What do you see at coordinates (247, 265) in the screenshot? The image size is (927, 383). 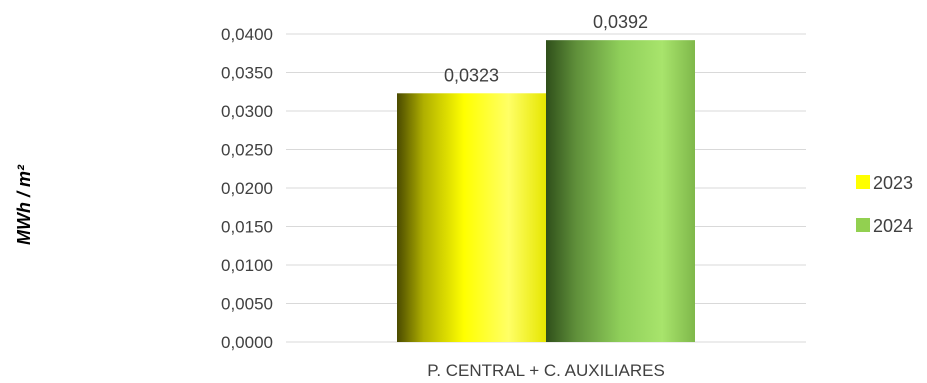 I see `y-tick-label: 0,0100` at bounding box center [247, 265].